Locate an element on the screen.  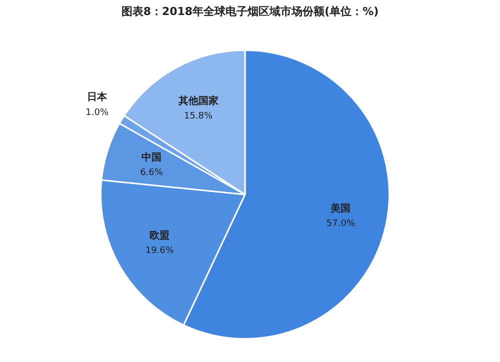
slice-label: 中国 is located at coordinates (152, 157).